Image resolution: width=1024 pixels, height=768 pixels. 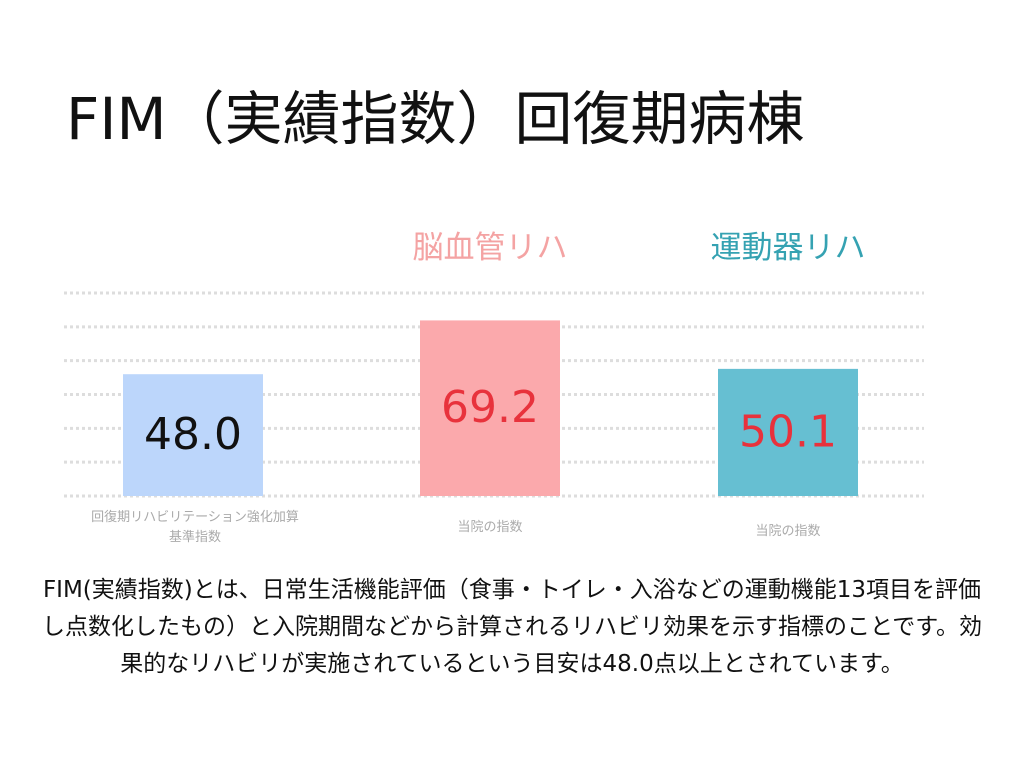 I want to click on page-title: FIM（実績指数）回復期病棟, so click(x=435, y=119).